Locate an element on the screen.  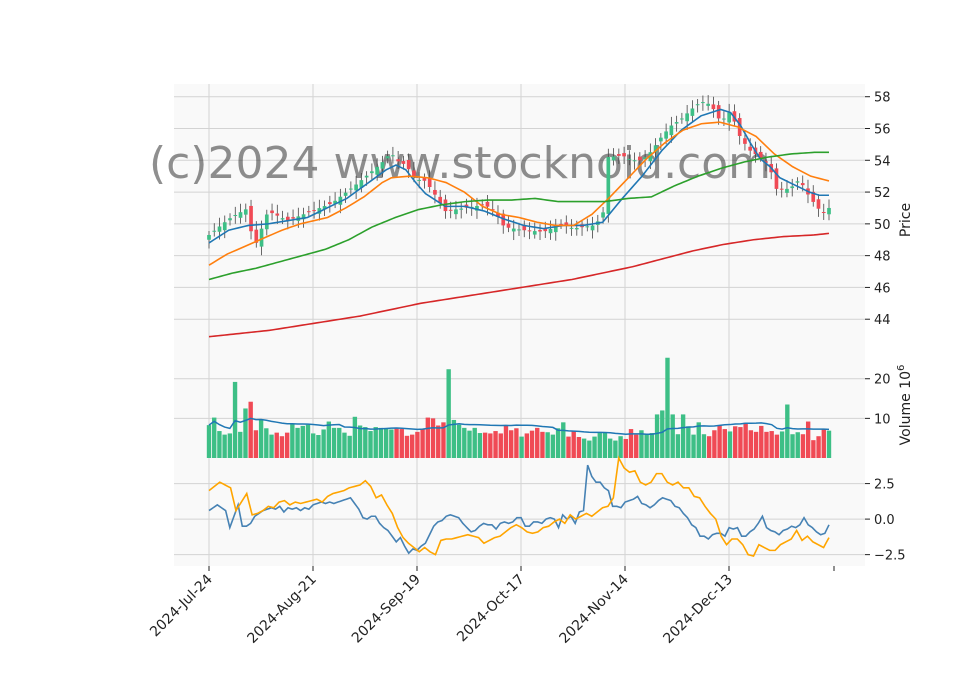
x-tick-label: 2024-Oct-17 is located at coordinates (491, 609).